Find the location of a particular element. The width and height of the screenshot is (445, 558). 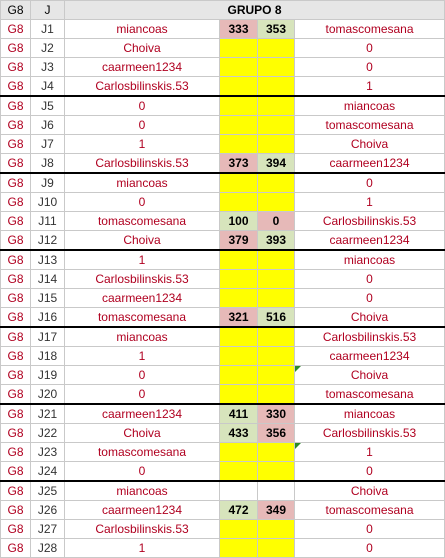

round-cell: J2 is located at coordinates (47, 48).